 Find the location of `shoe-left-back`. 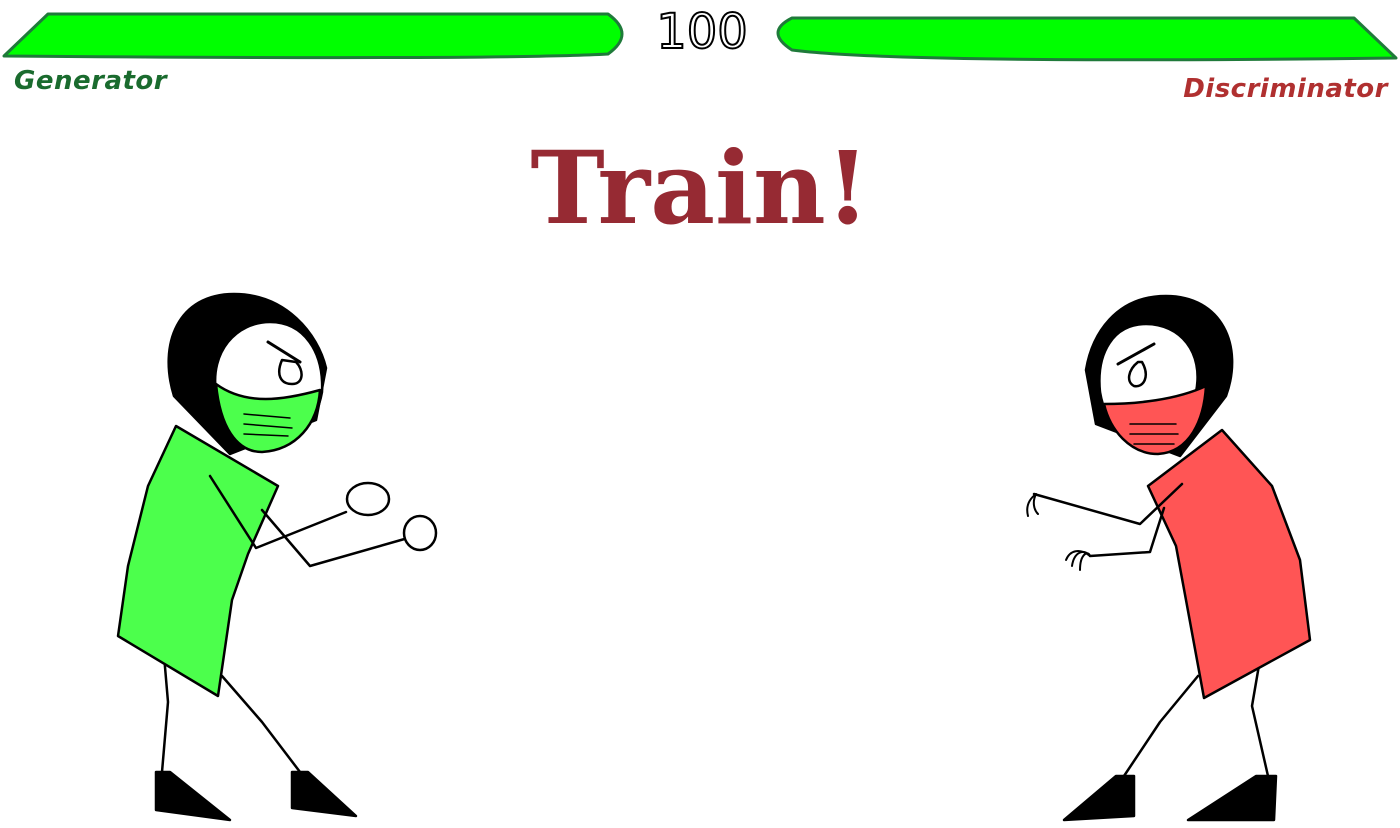

shoe-left-back is located at coordinates (193, 796).